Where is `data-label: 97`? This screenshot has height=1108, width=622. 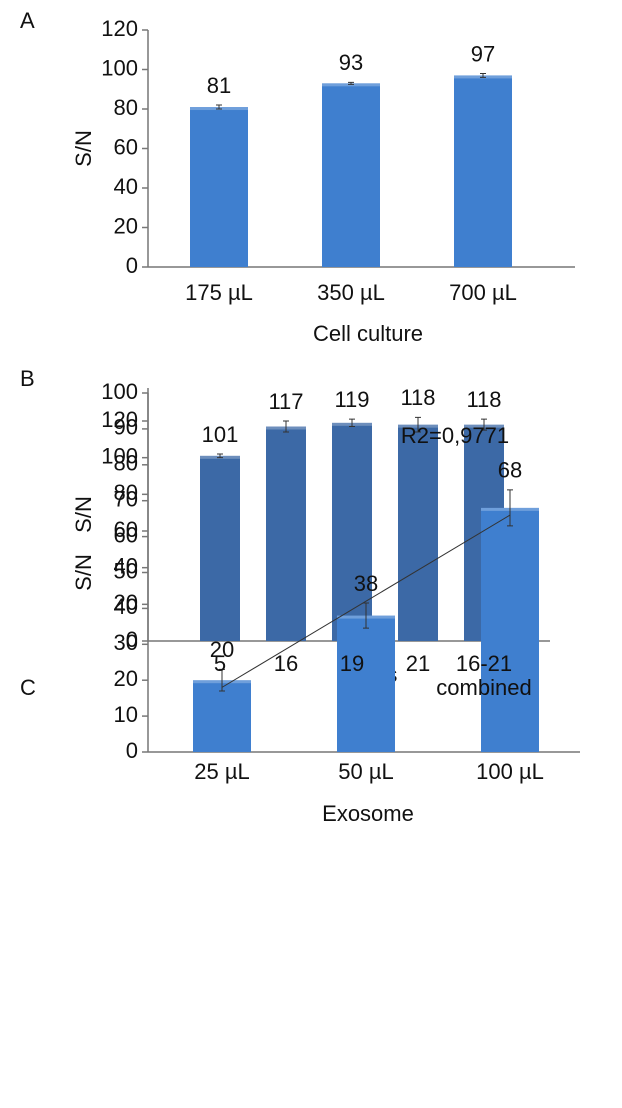
data-label: 97 is located at coordinates (483, 53).